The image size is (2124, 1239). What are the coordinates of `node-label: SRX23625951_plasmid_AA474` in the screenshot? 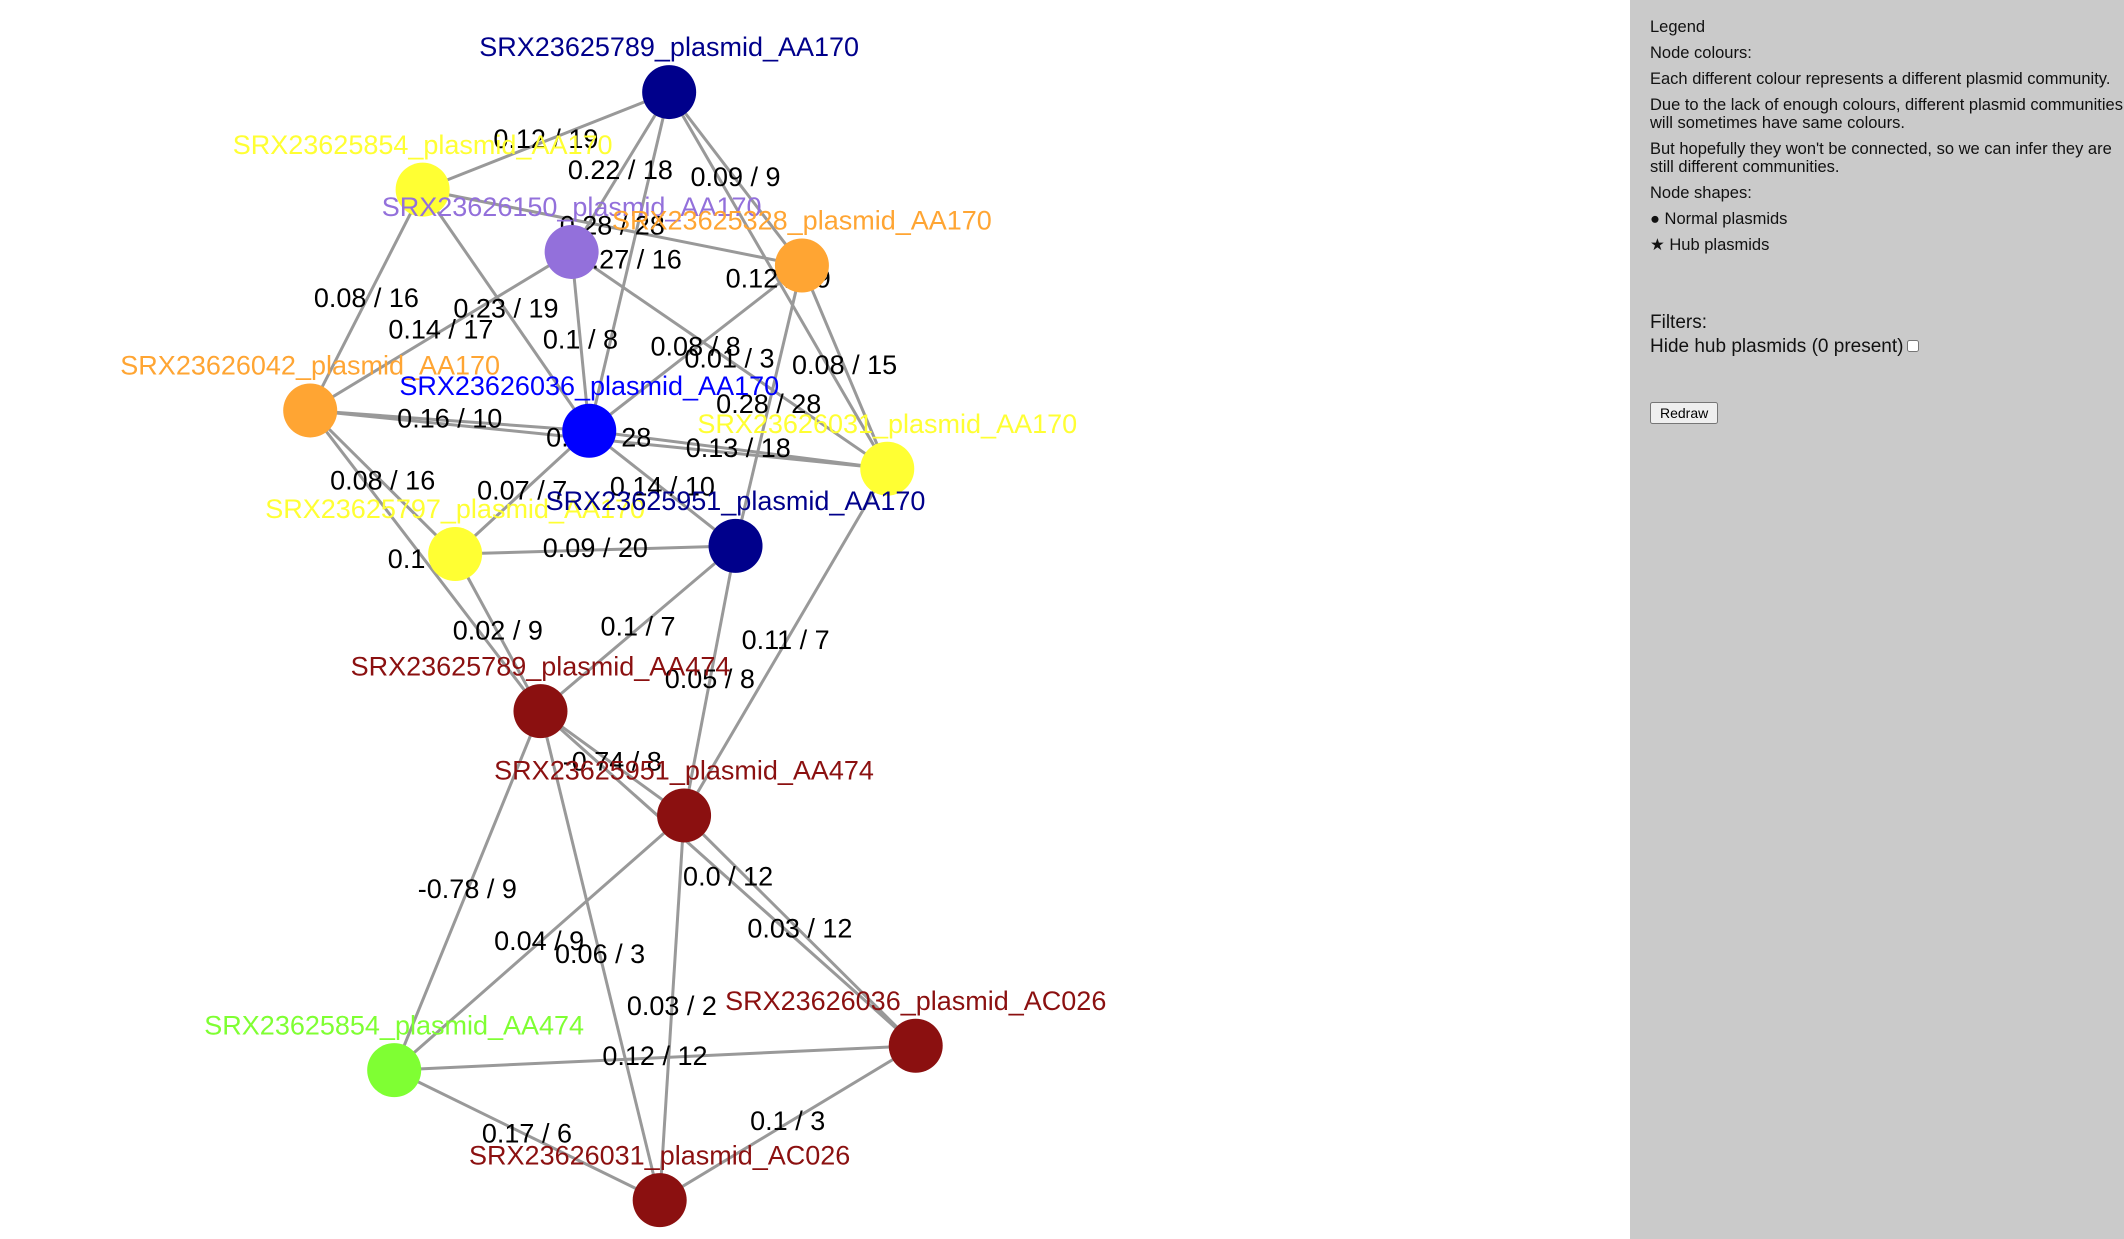 It's located at (684, 771).